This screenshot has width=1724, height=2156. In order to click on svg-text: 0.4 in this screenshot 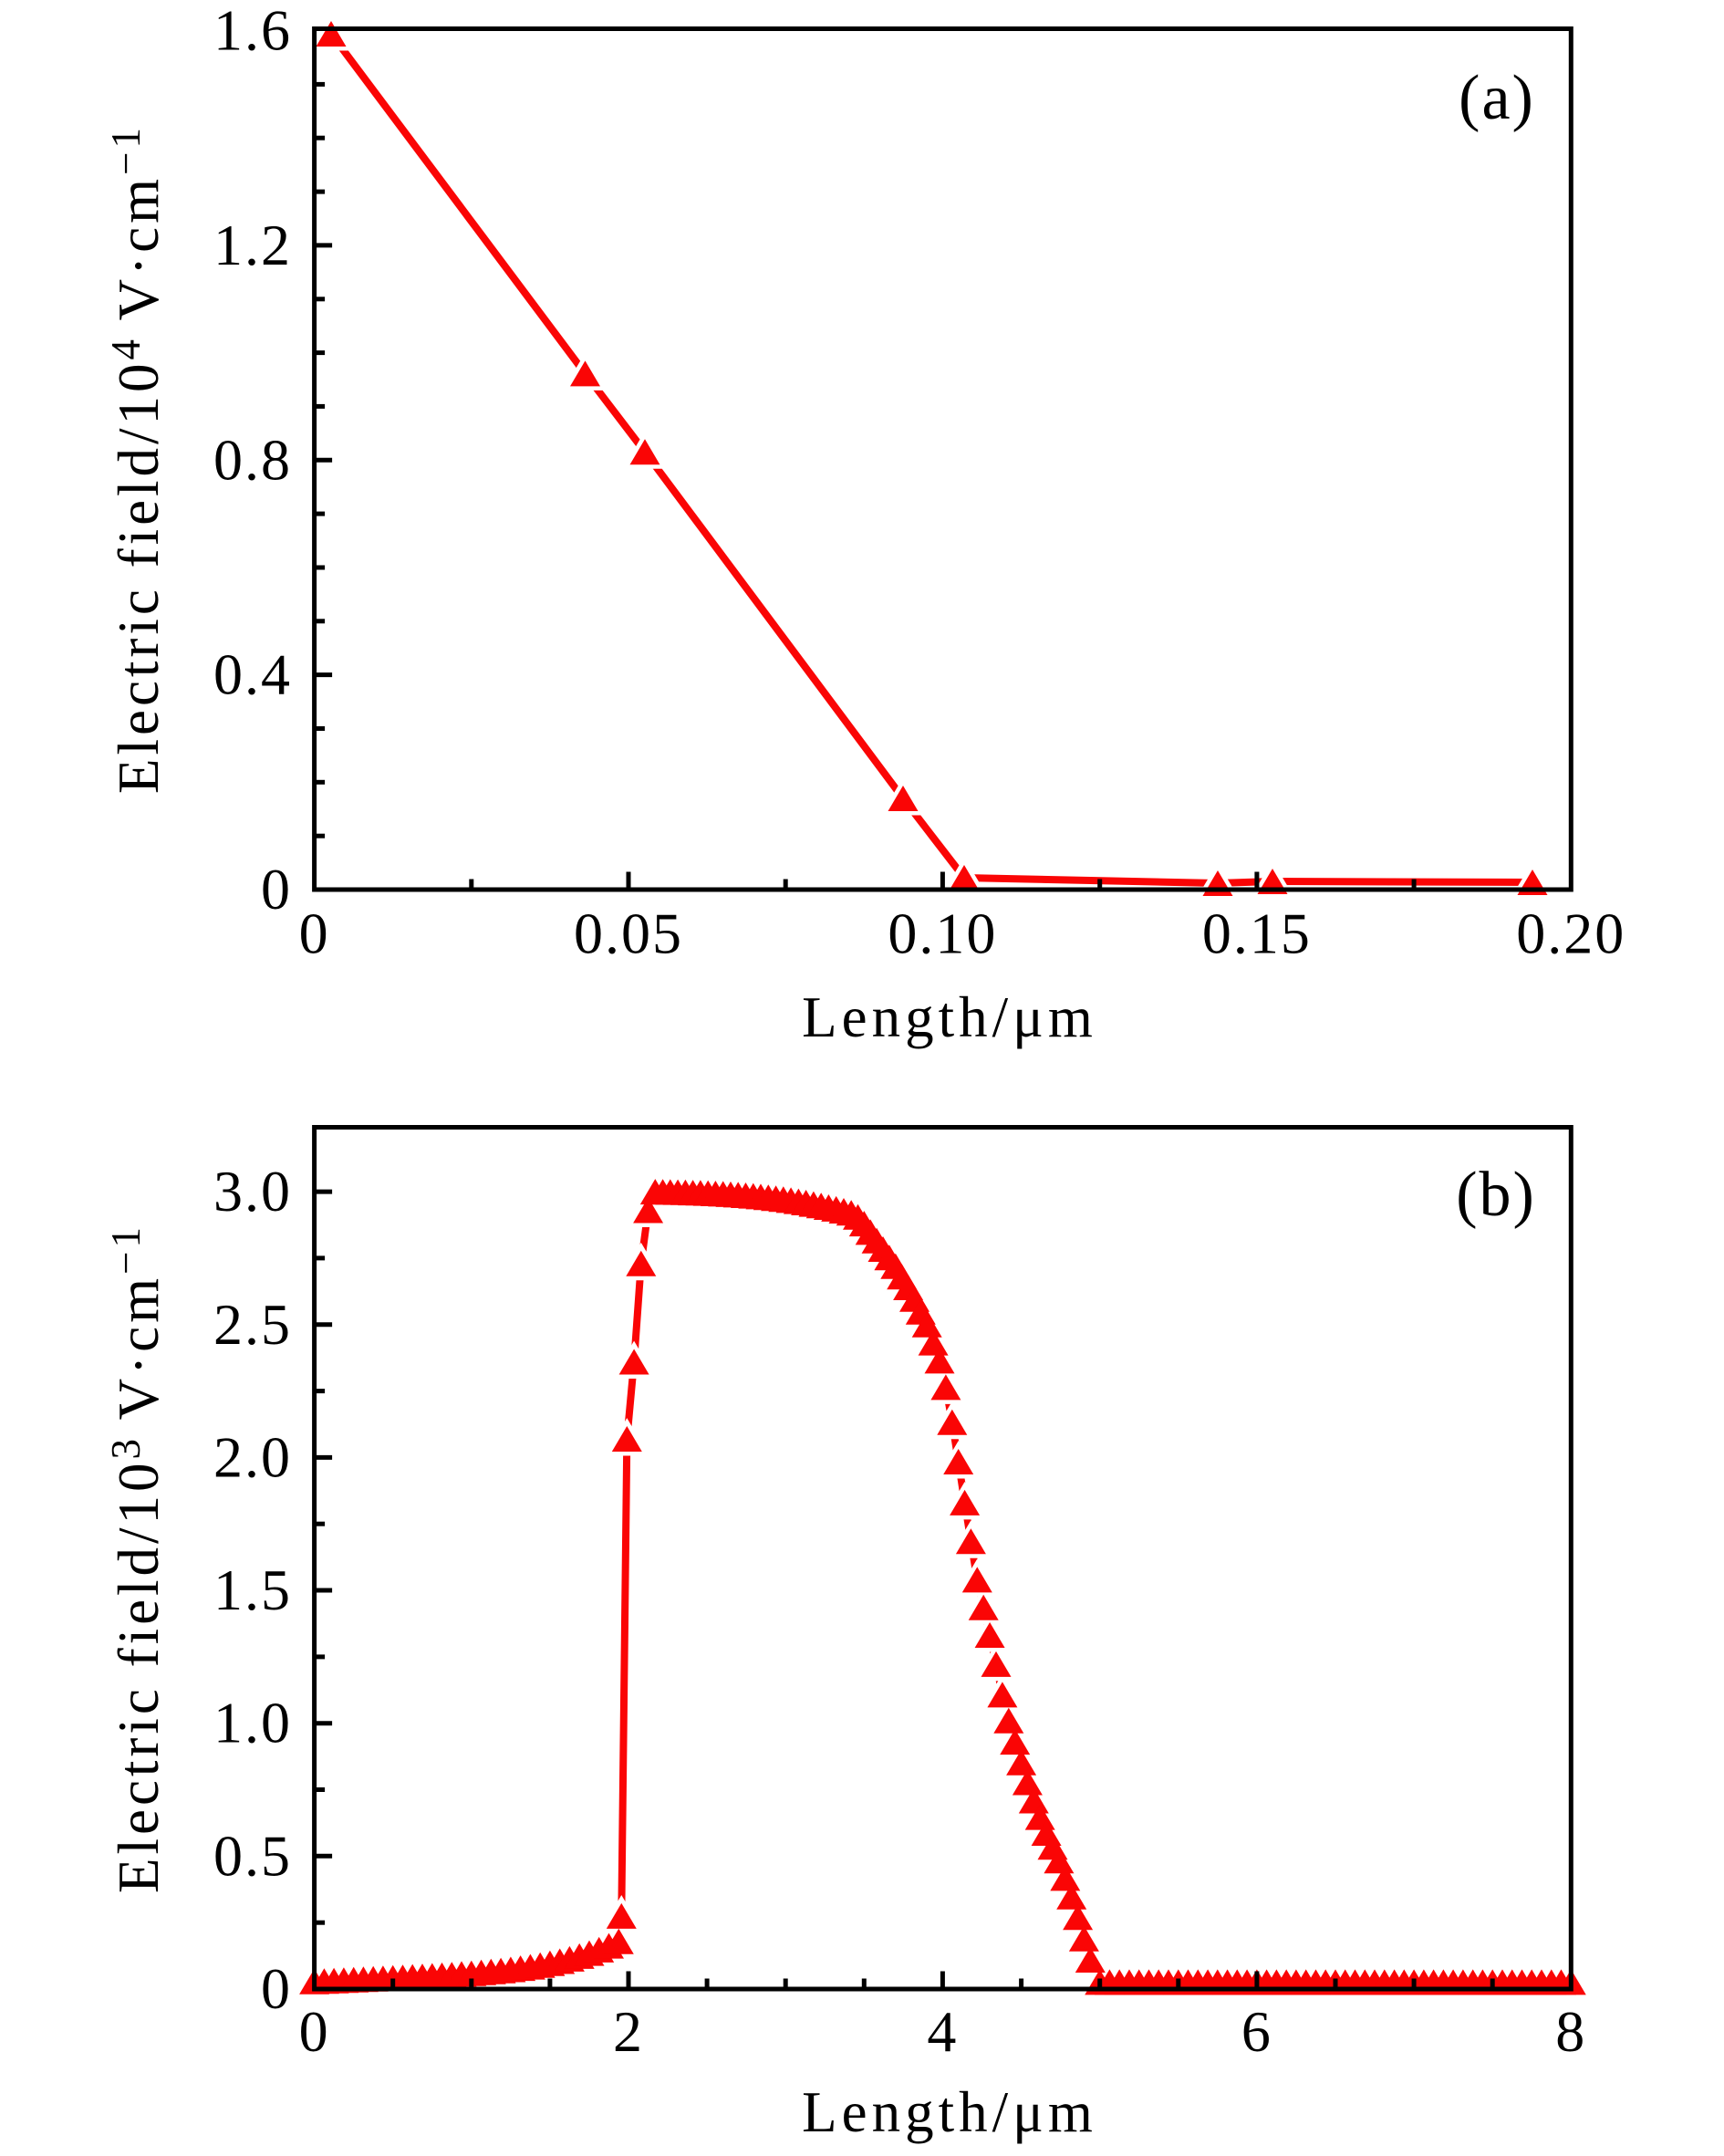, I will do `click(252, 675)`.